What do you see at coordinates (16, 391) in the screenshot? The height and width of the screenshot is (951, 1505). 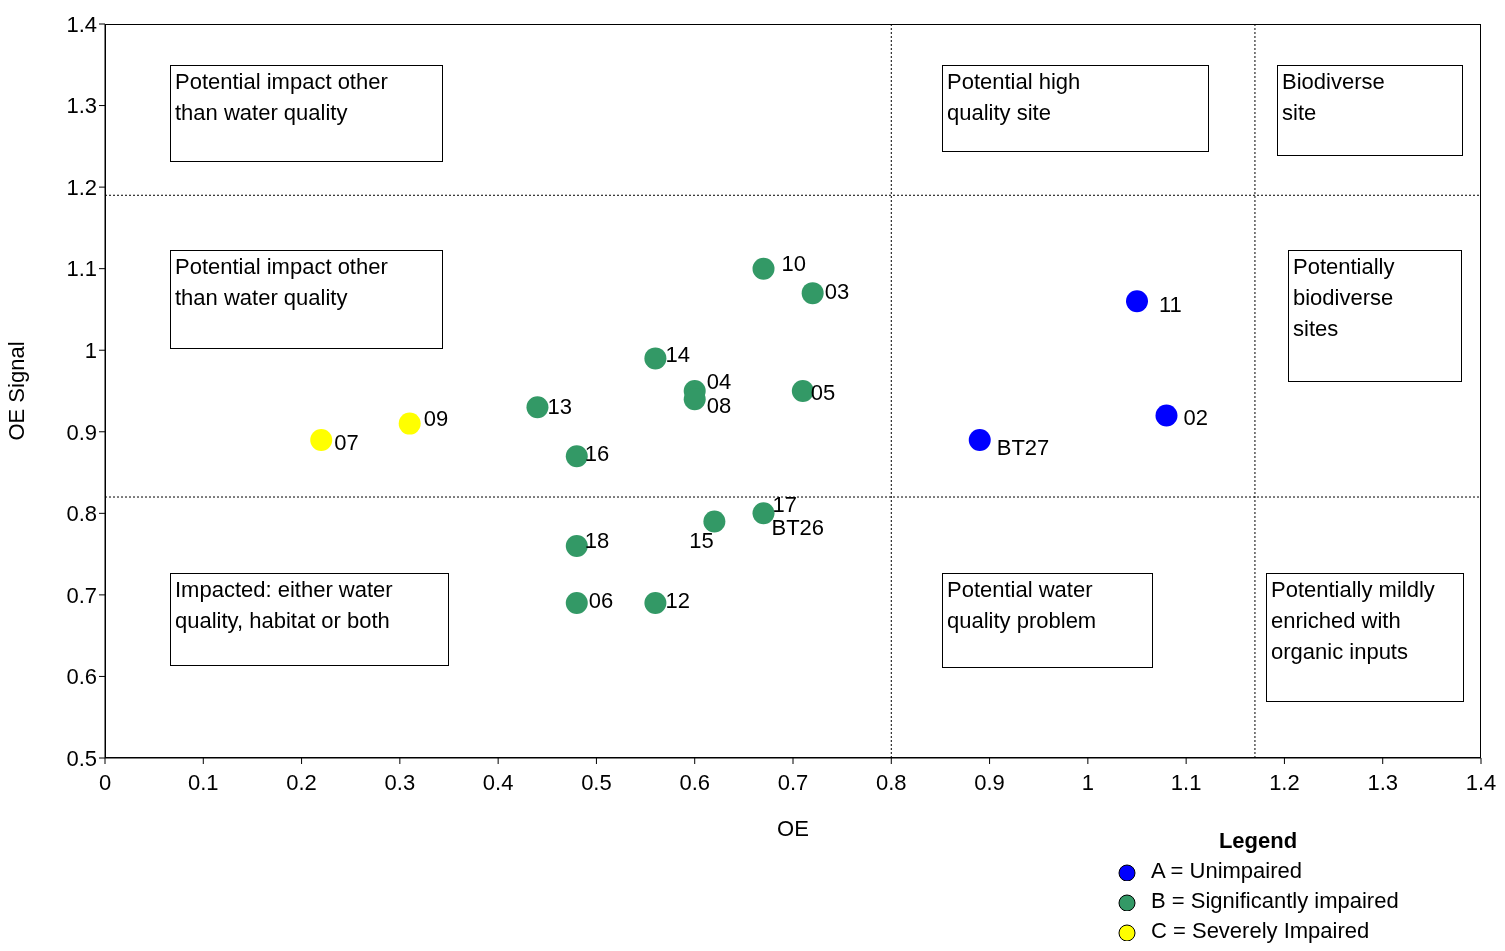 I see `y-axis-title: OE Signal` at bounding box center [16, 391].